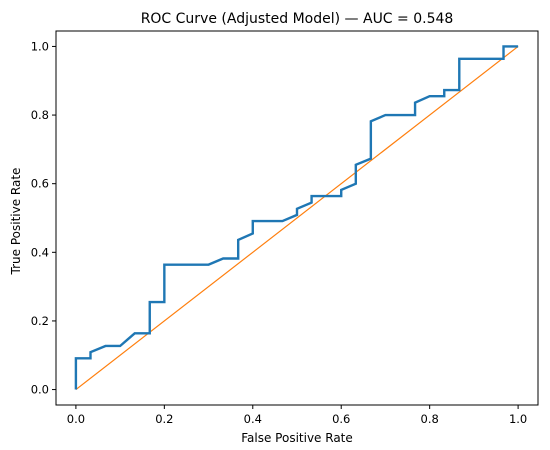 This screenshot has width=550, height=450. What do you see at coordinates (40, 321) in the screenshot?
I see `y-tick-label: 0.2` at bounding box center [40, 321].